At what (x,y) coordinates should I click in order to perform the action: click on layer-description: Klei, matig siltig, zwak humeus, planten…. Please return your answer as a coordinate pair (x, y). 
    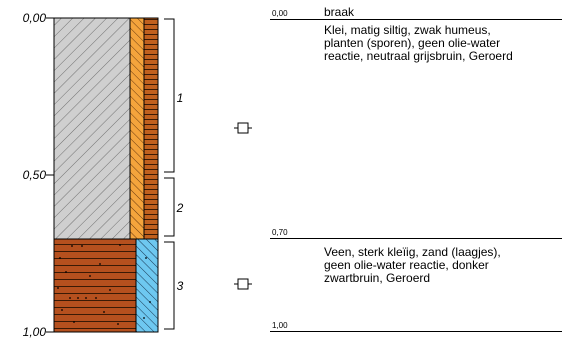
    Looking at the image, I should click on (442, 43).